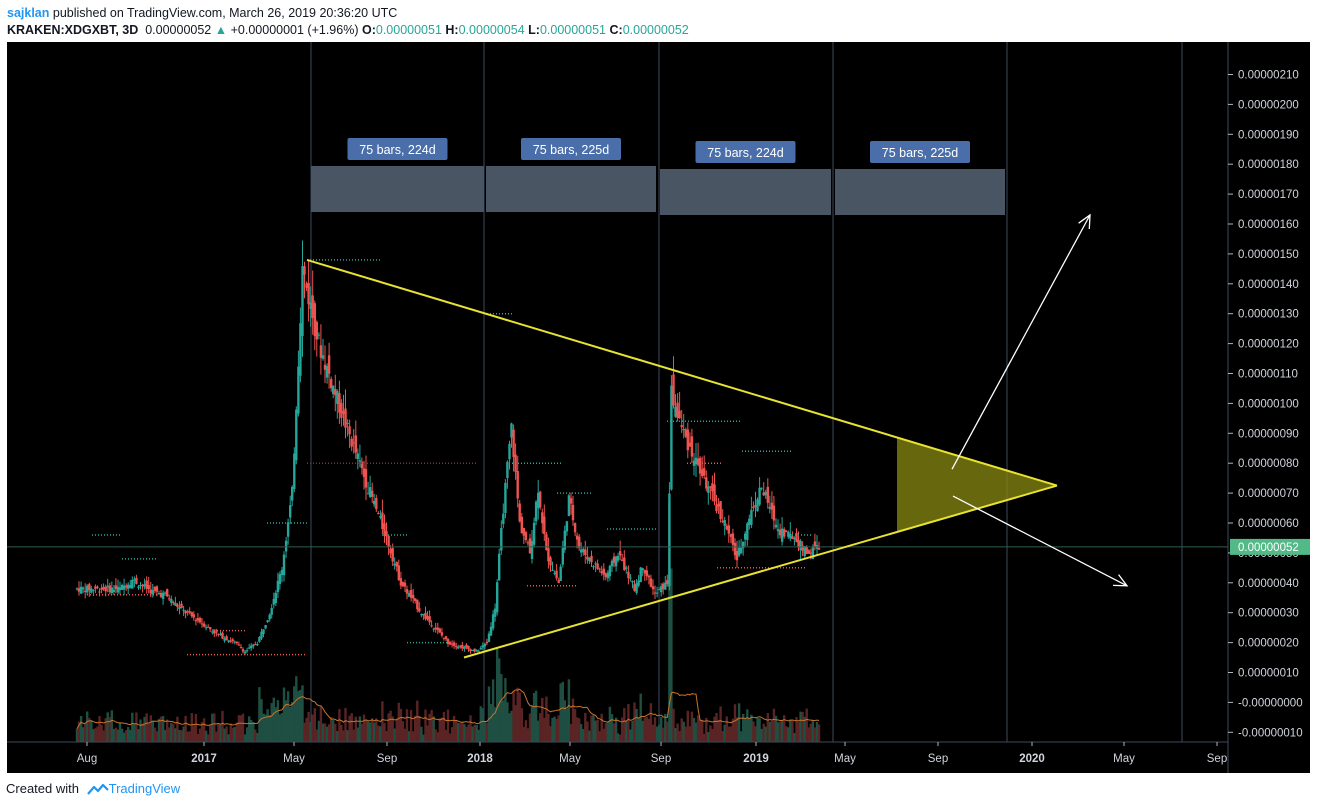 The image size is (1317, 807). What do you see at coordinates (1268, 76) in the screenshot?
I see `price-tick-label: 0.00000210` at bounding box center [1268, 76].